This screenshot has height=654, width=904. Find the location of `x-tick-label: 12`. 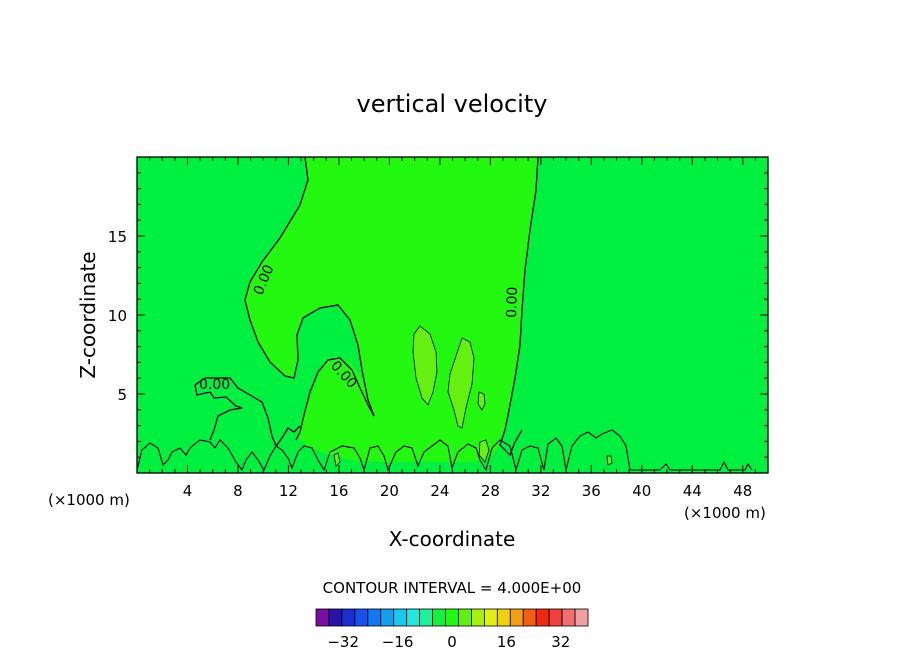

x-tick-label: 12 is located at coordinates (288, 491).